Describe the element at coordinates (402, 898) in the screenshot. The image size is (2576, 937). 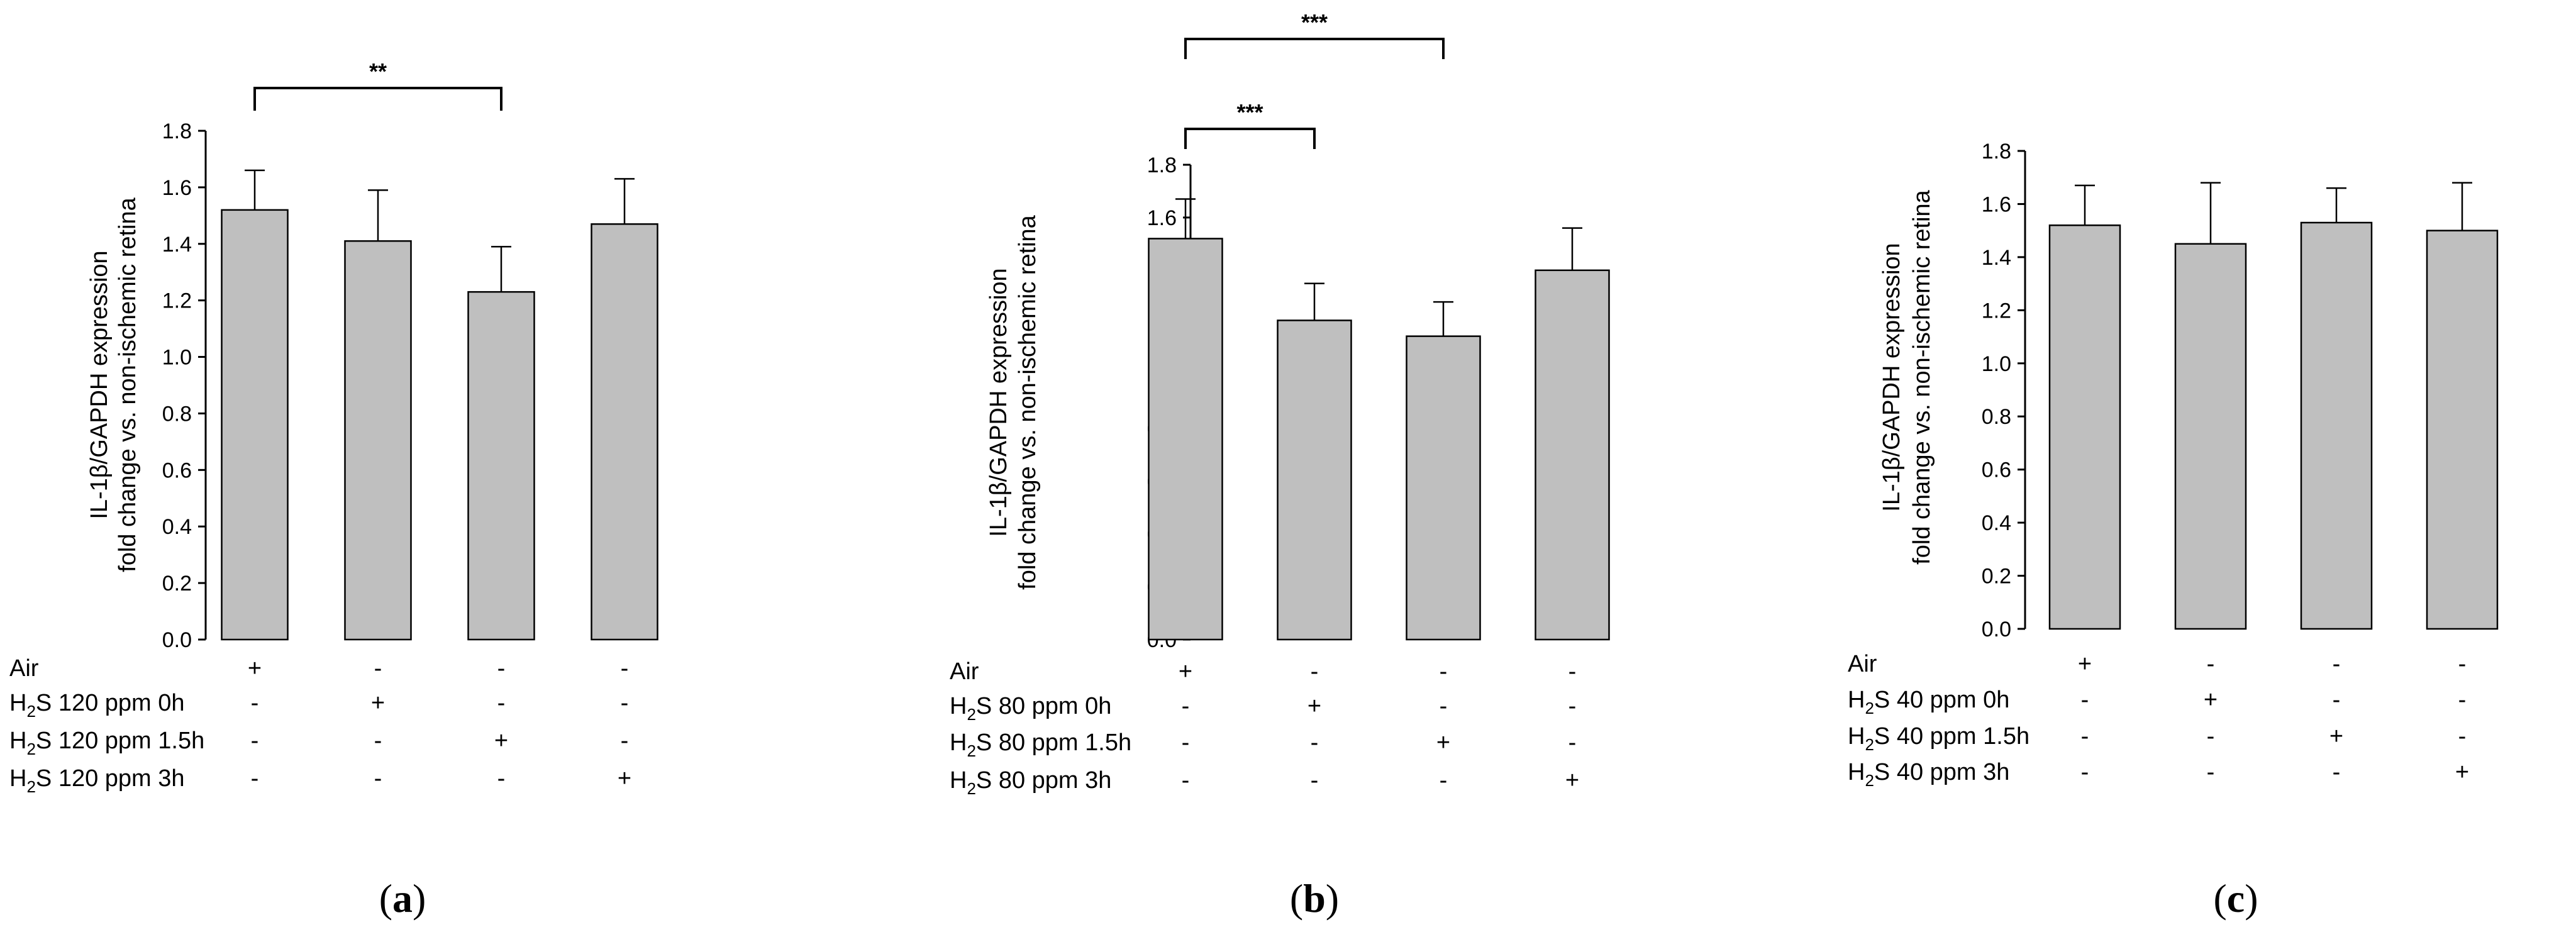
I see `panel-label: (a)` at that location.